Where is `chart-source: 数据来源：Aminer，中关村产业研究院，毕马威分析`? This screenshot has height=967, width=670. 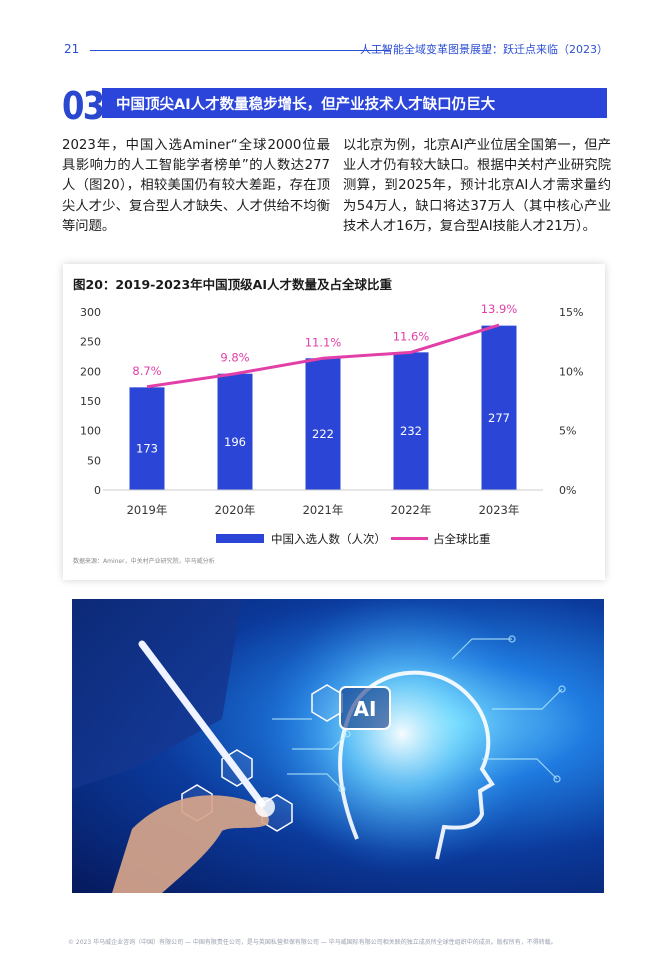 chart-source: 数据来源：Aminer，中关村产业研究院，毕马威分析 is located at coordinates (144, 561).